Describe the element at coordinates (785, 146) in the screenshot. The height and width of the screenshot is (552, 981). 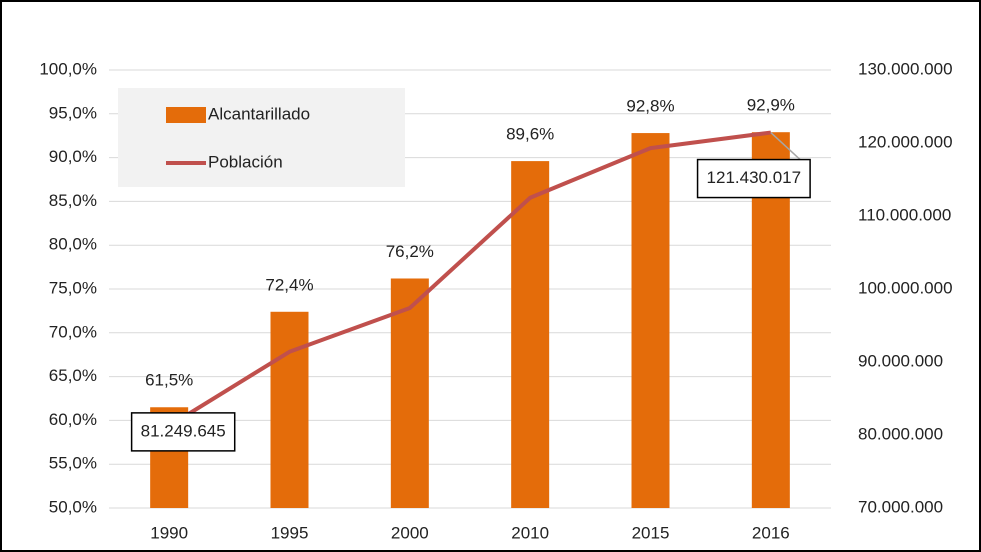
I see `leader-line` at that location.